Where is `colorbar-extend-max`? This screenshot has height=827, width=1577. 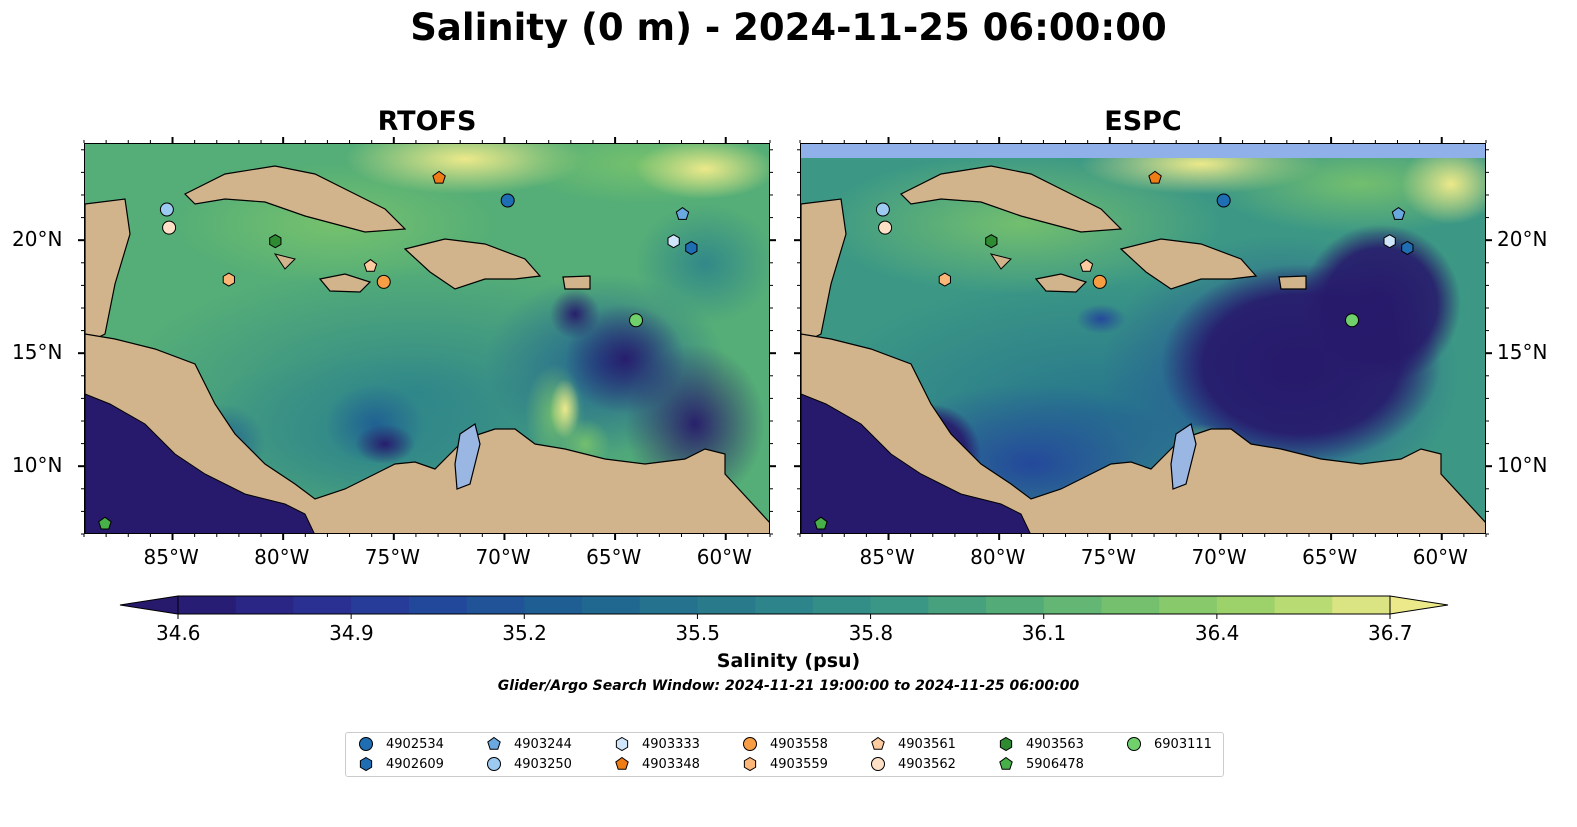 colorbar-extend-max is located at coordinates (1419, 605).